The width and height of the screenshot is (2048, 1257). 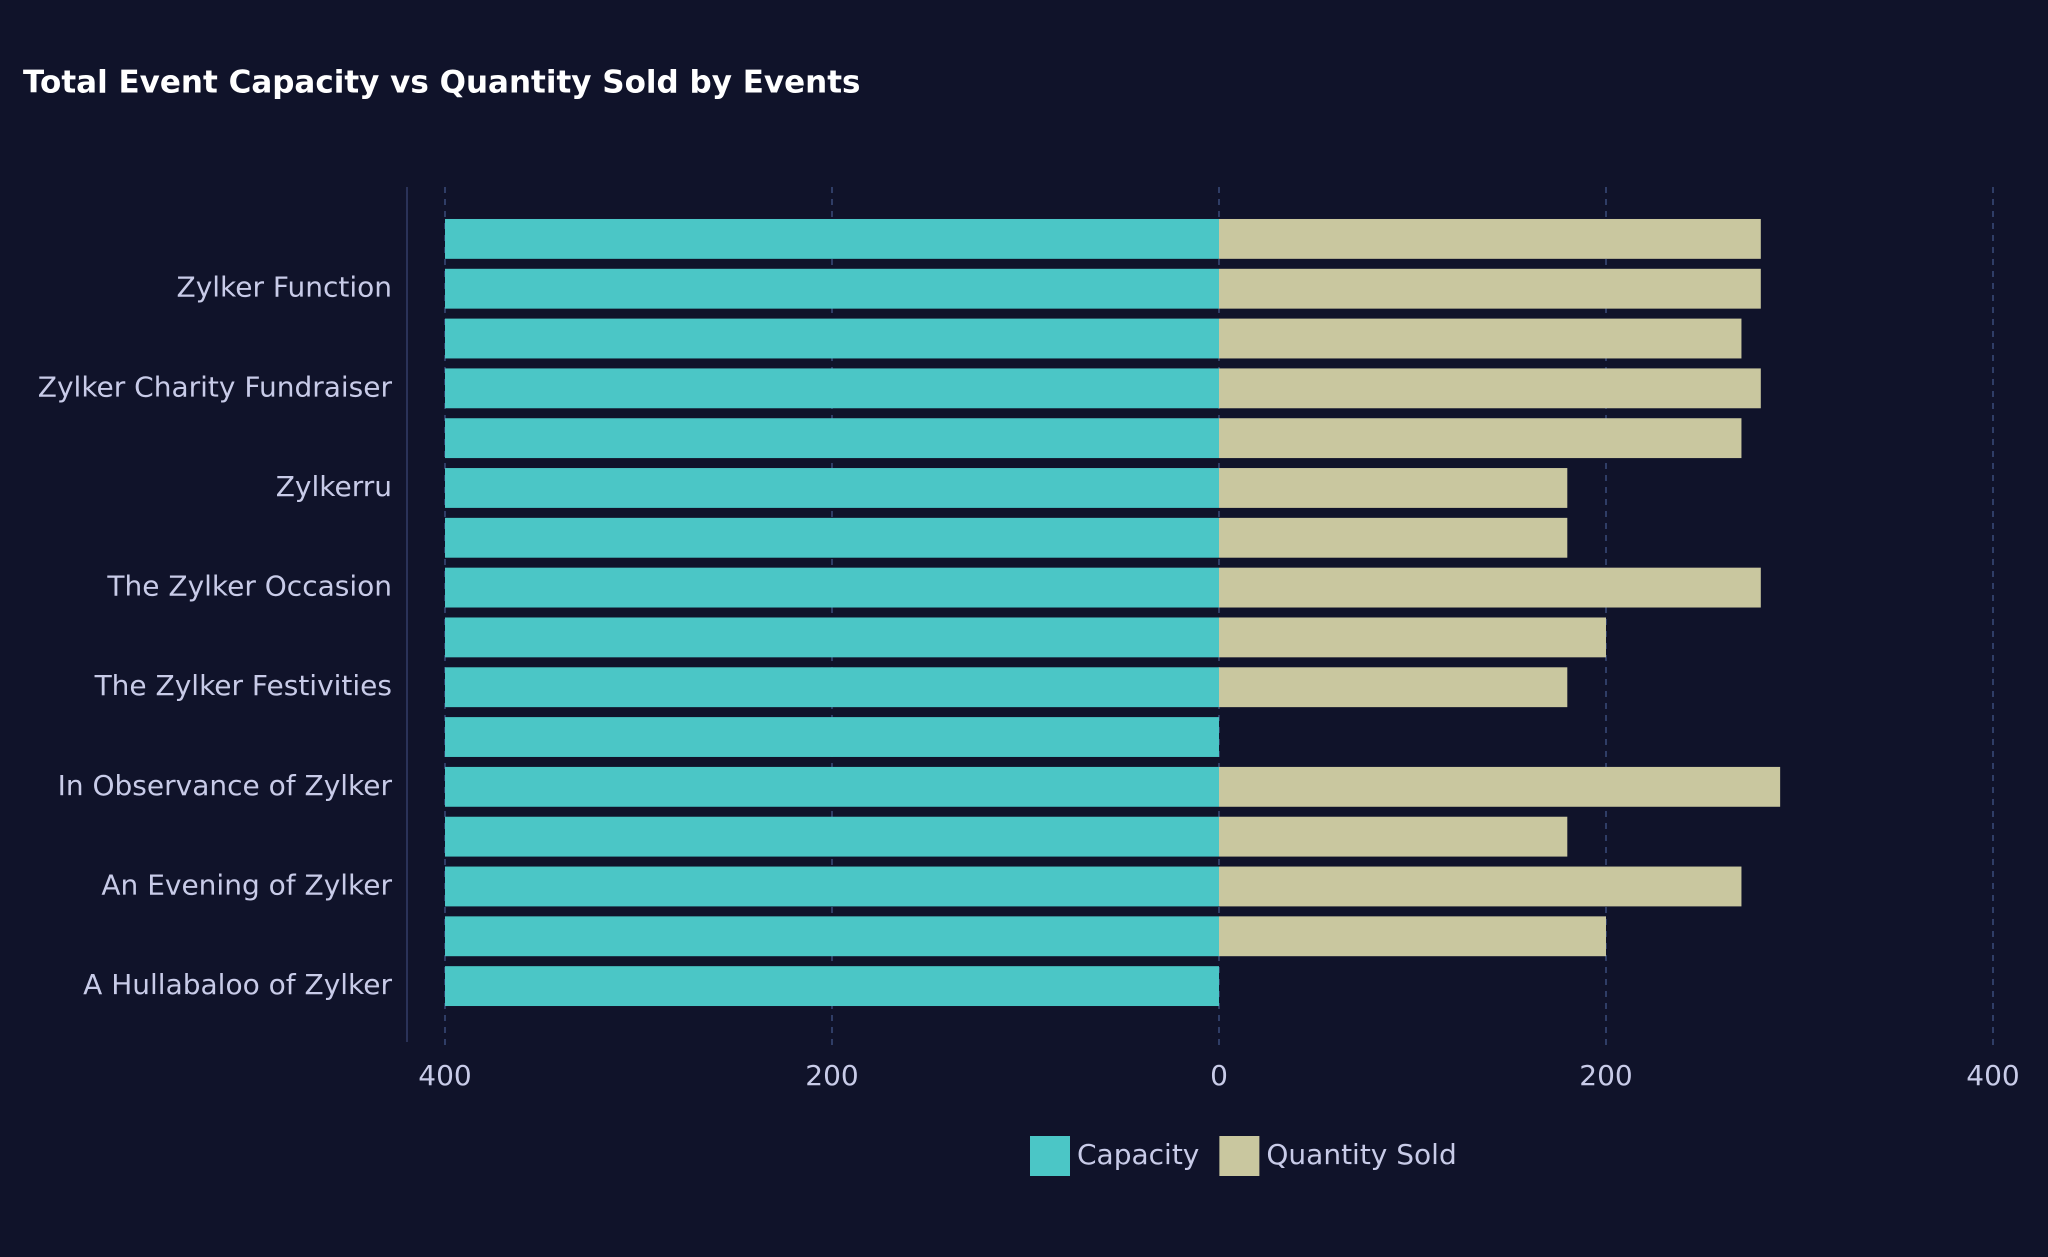 I want to click on x-tick-label: 0, so click(x=1219, y=1075).